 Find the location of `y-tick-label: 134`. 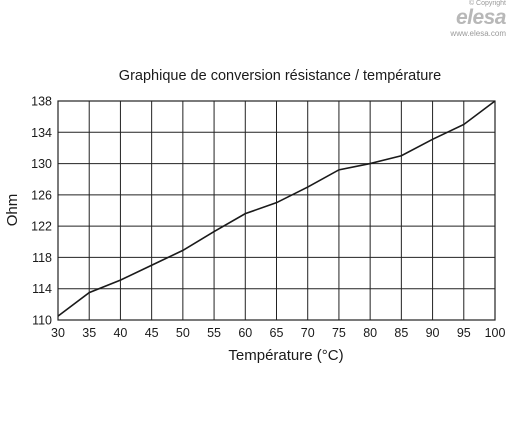

y-tick-label: 134 is located at coordinates (41, 133).